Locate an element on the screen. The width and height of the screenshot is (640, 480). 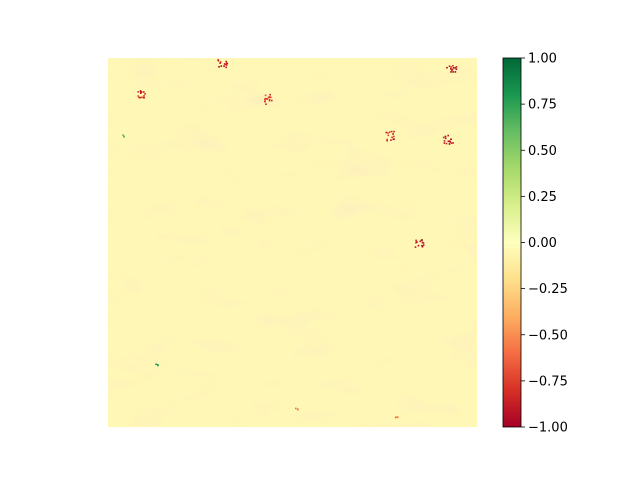
colorbar-tick-label: 0.25 is located at coordinates (542, 197).